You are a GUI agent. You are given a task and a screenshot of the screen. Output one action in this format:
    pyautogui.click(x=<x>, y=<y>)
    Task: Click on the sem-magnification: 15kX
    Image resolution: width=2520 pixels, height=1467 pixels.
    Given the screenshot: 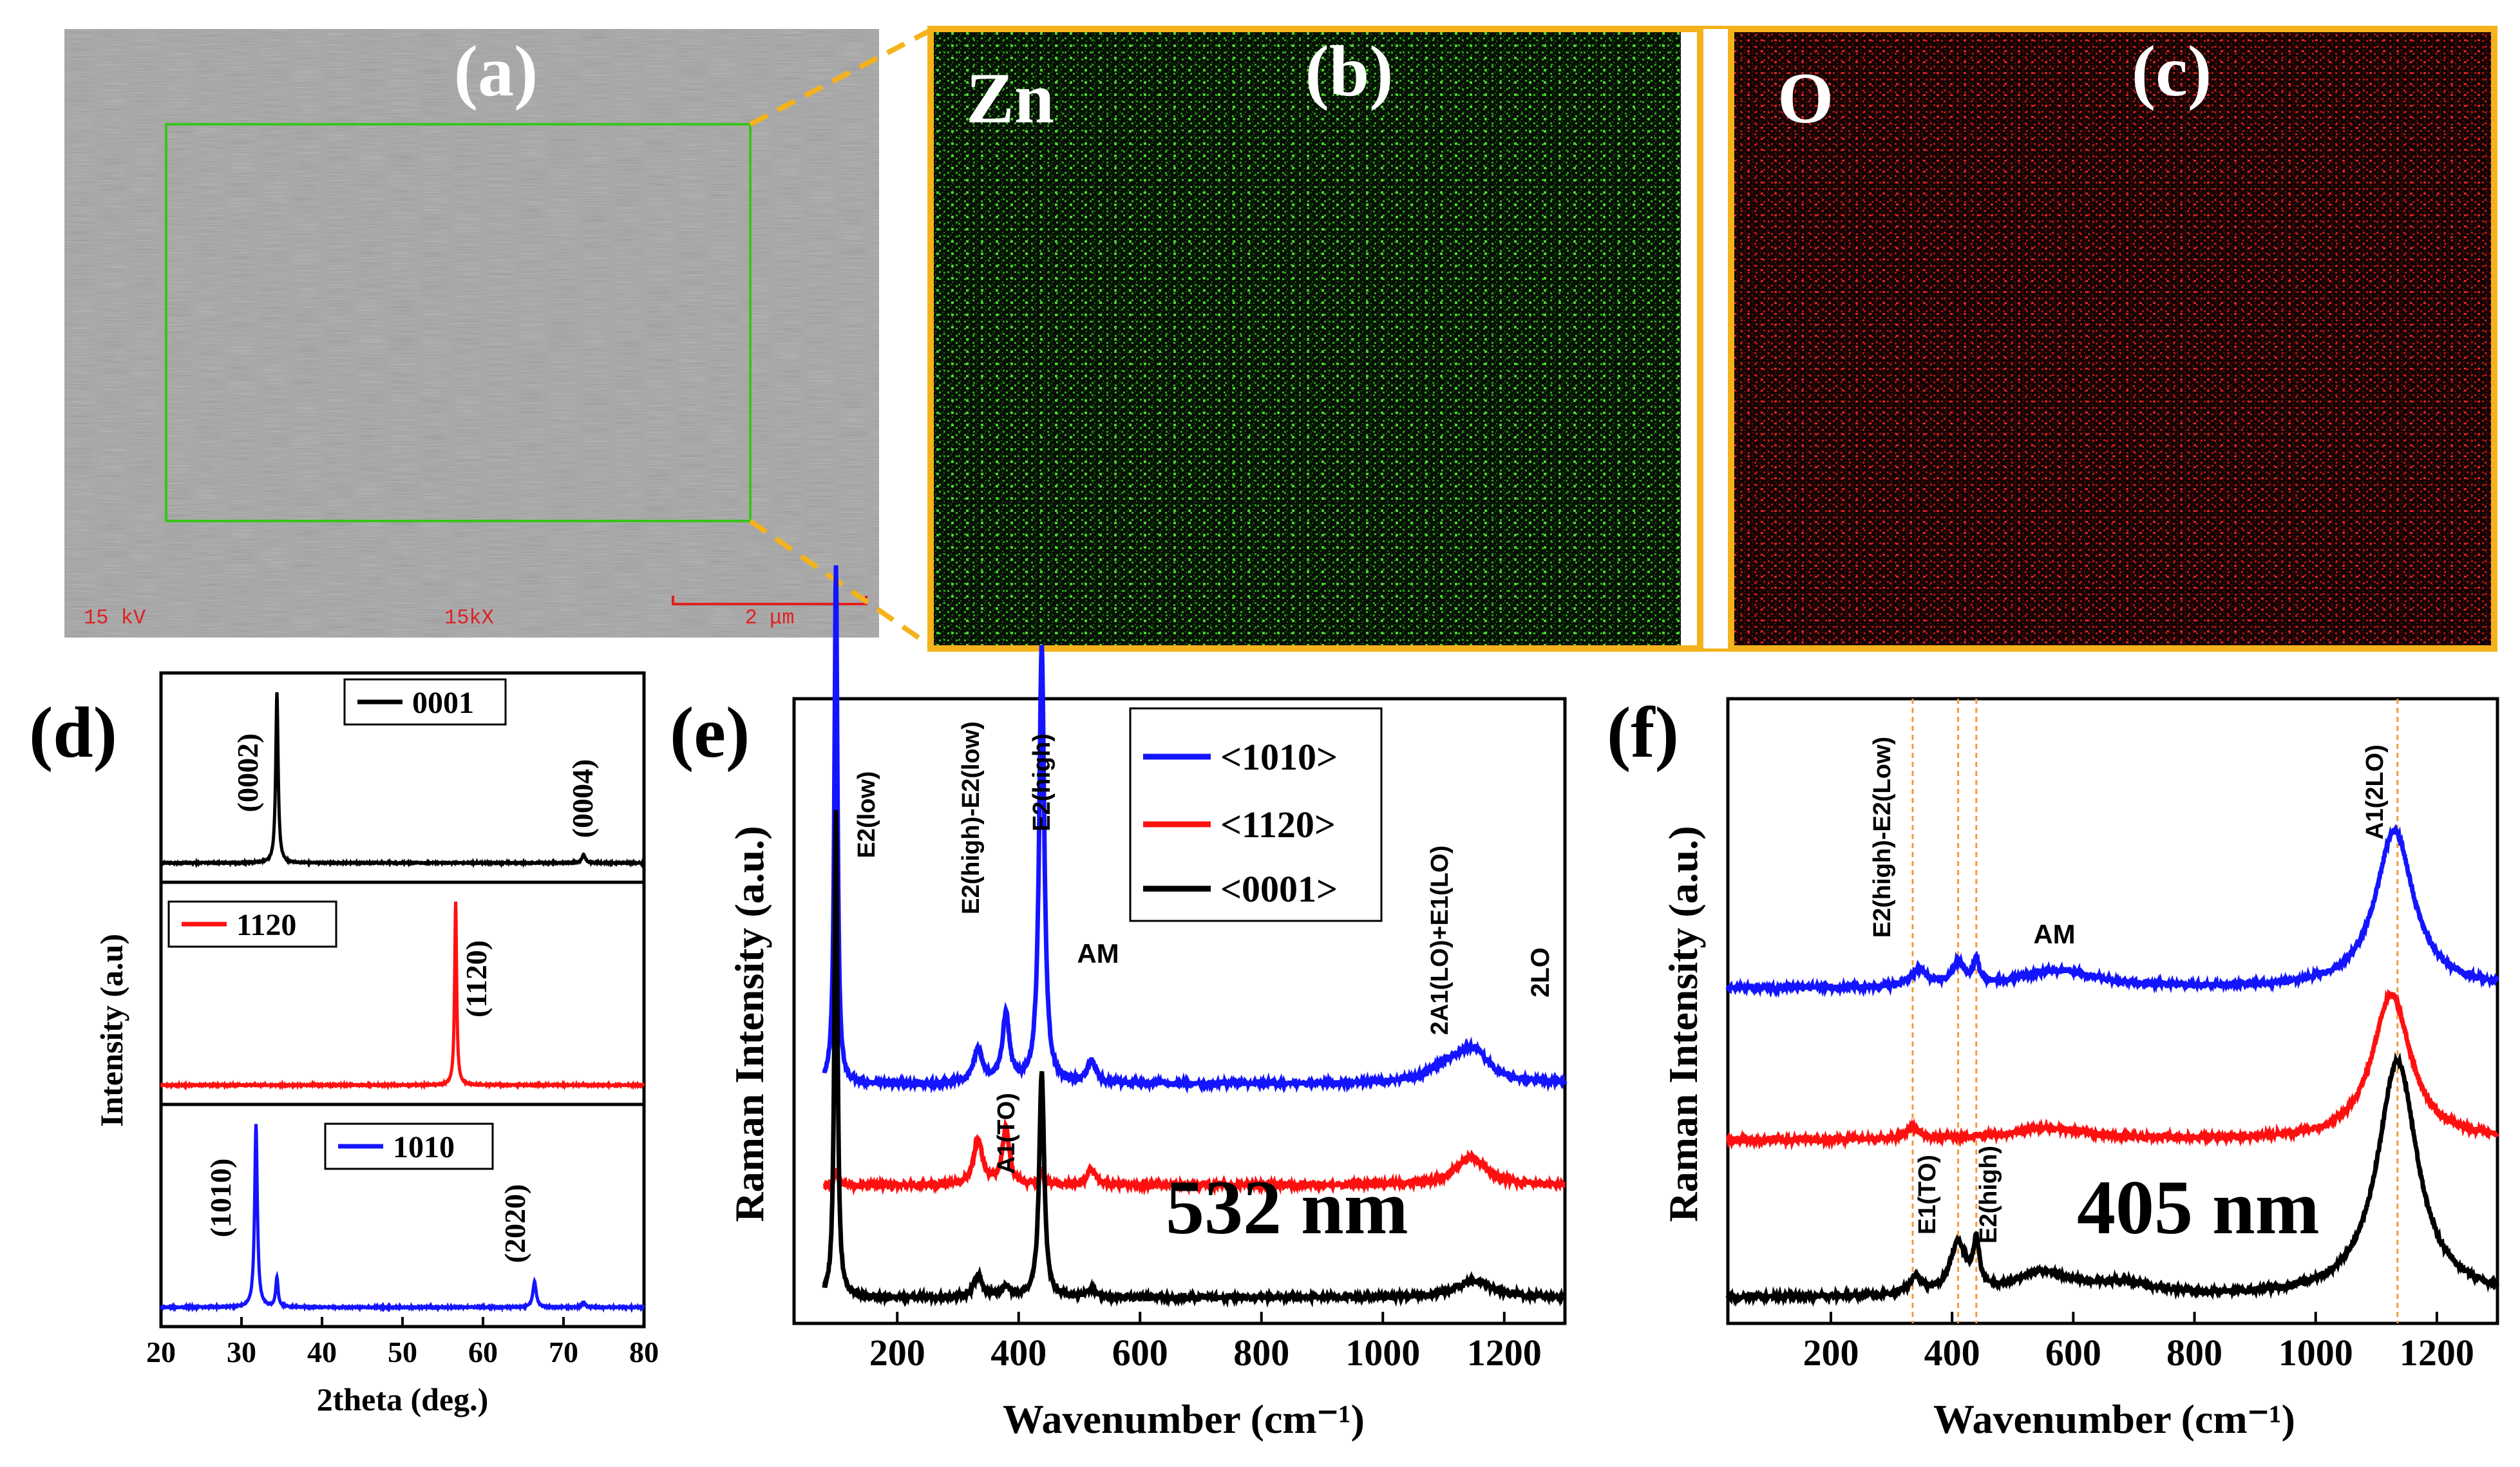 What is the action you would take?
    pyautogui.click(x=469, y=618)
    